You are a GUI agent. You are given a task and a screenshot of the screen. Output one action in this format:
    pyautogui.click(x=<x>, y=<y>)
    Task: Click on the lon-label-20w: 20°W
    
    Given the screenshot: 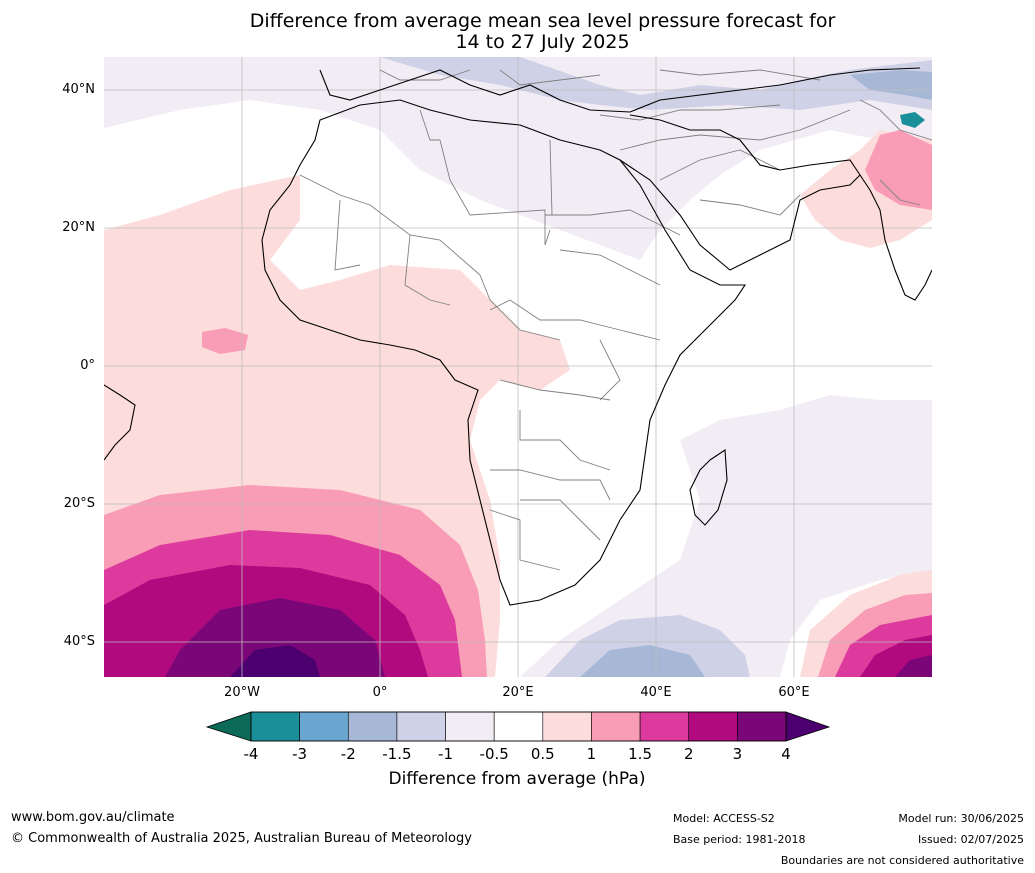 What is the action you would take?
    pyautogui.click(x=242, y=692)
    